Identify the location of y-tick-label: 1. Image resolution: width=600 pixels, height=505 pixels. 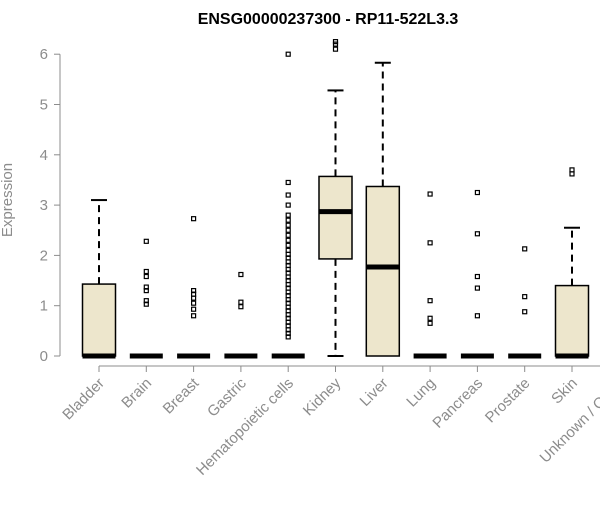
(44, 306).